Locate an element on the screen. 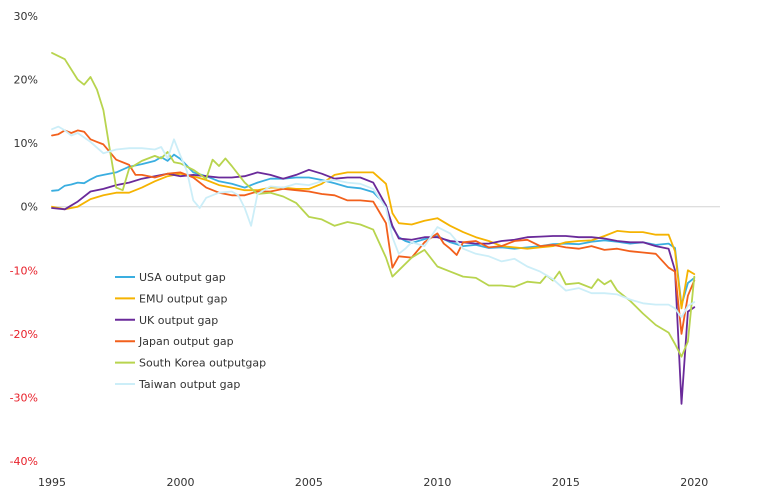 This screenshot has width=768, height=499. legend-label: Taiwan output gap is located at coordinates (189, 384).